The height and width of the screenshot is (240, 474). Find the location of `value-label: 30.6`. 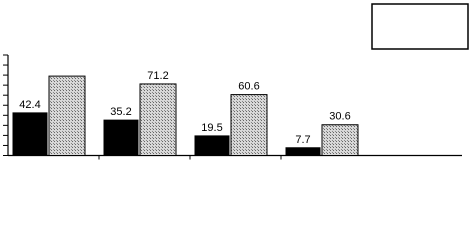

value-label: 30.6 is located at coordinates (339, 117).